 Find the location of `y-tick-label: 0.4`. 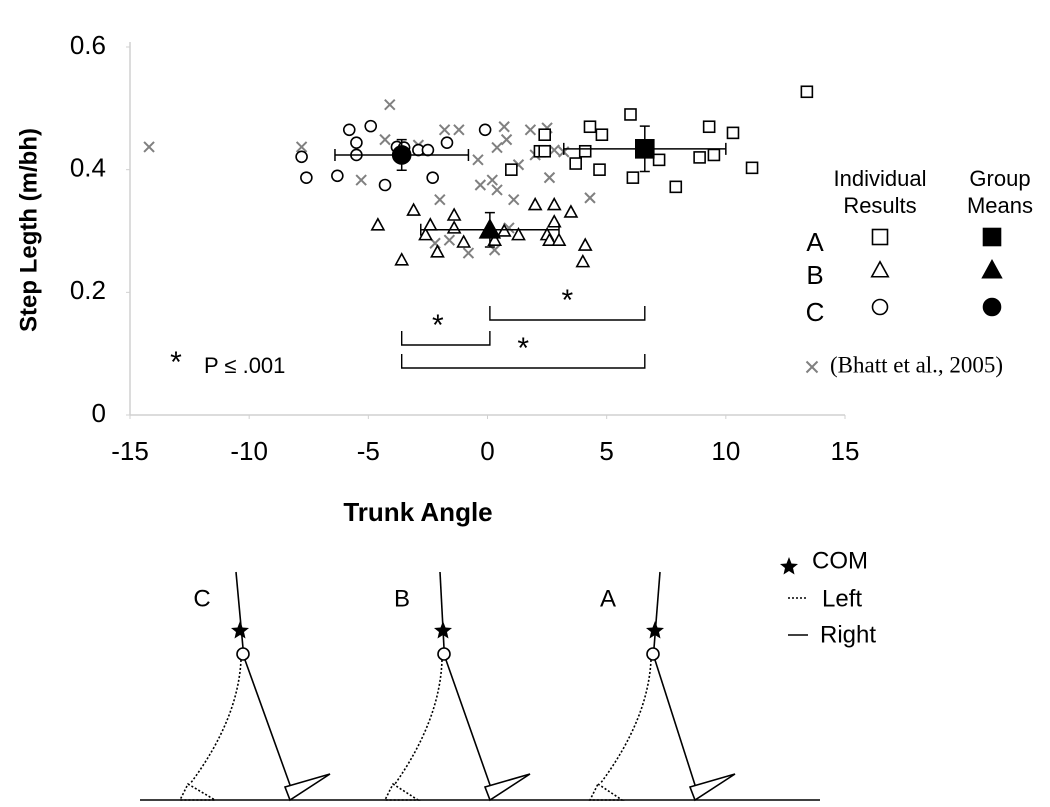

y-tick-label: 0.4 is located at coordinates (88, 168).